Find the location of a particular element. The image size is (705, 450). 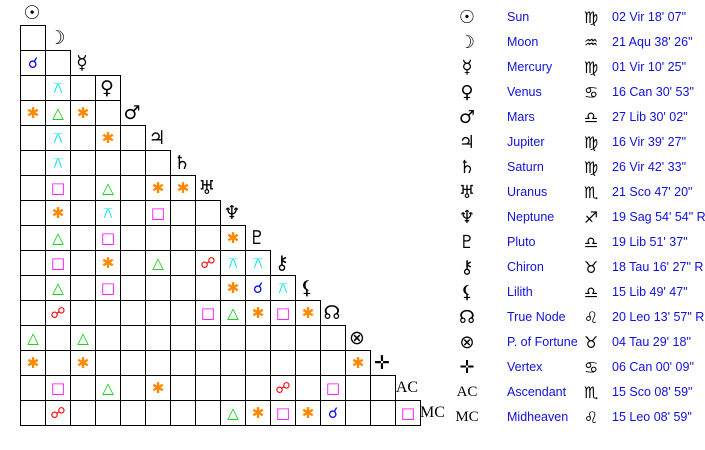

body-position: 26 Vir 42' 33" is located at coordinates (649, 167).